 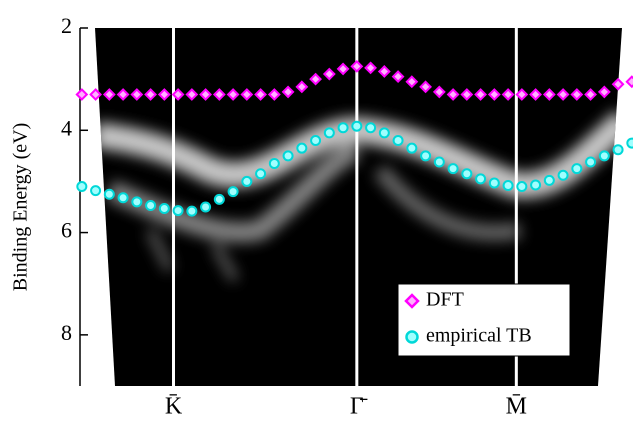 I want to click on x-tick-label: M̄, so click(x=516, y=407).